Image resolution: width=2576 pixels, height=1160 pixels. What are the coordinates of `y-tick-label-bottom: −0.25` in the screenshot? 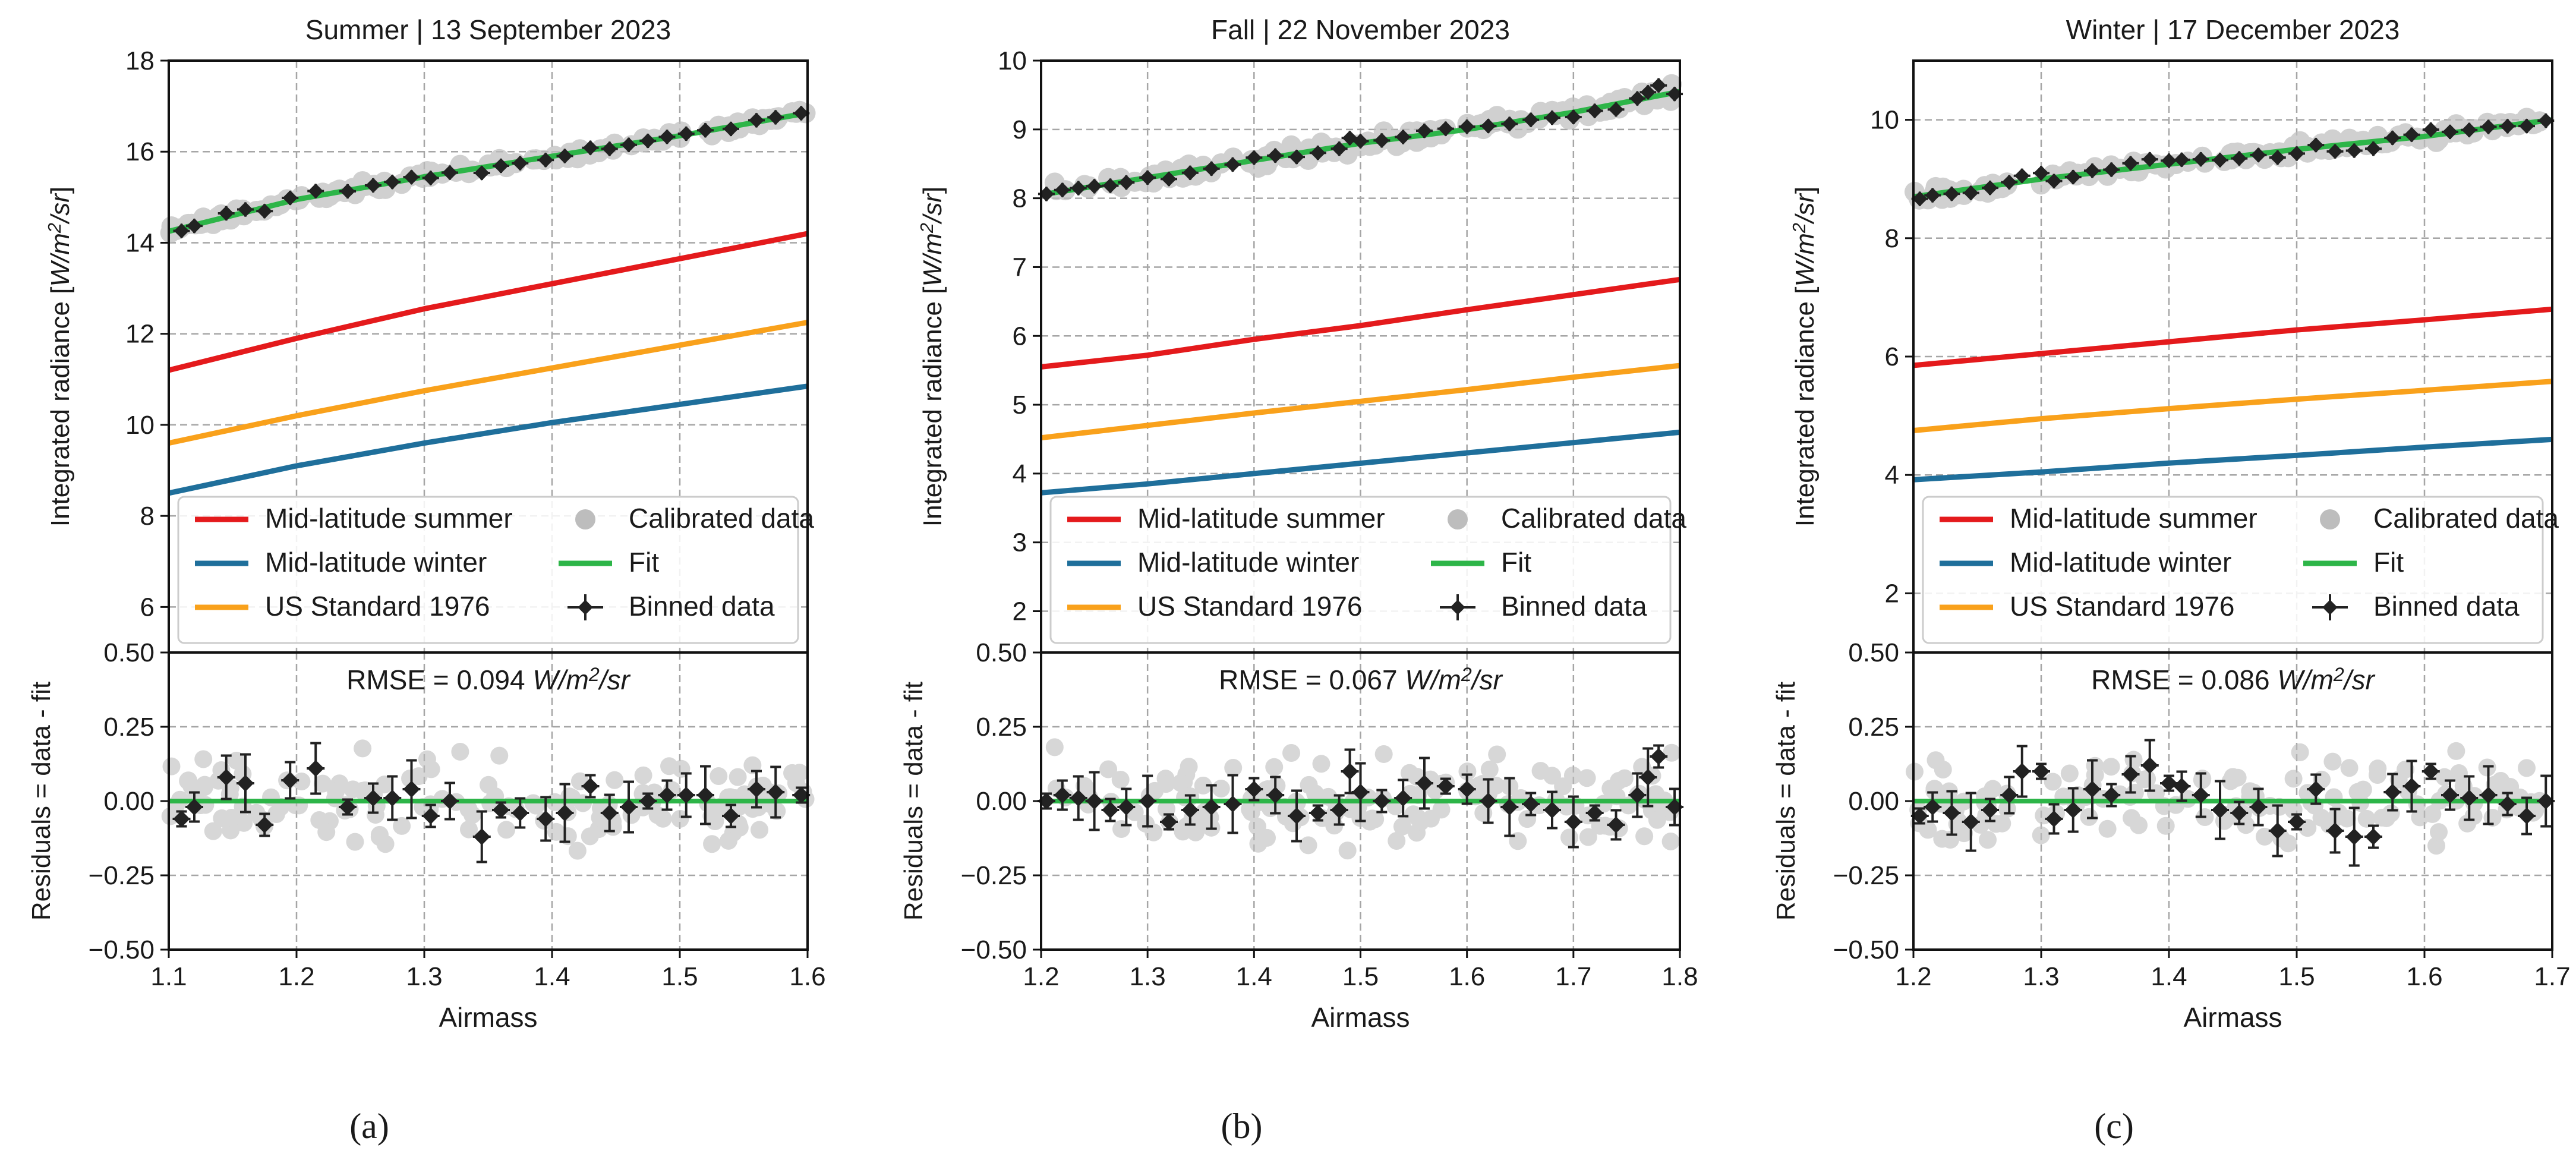 It's located at (994, 876).